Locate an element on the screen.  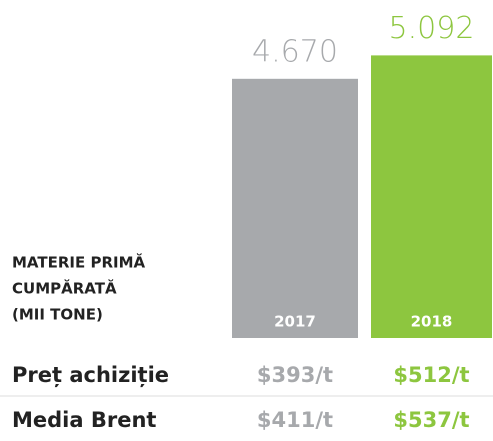
value-label: 5.092 is located at coordinates (432, 28).